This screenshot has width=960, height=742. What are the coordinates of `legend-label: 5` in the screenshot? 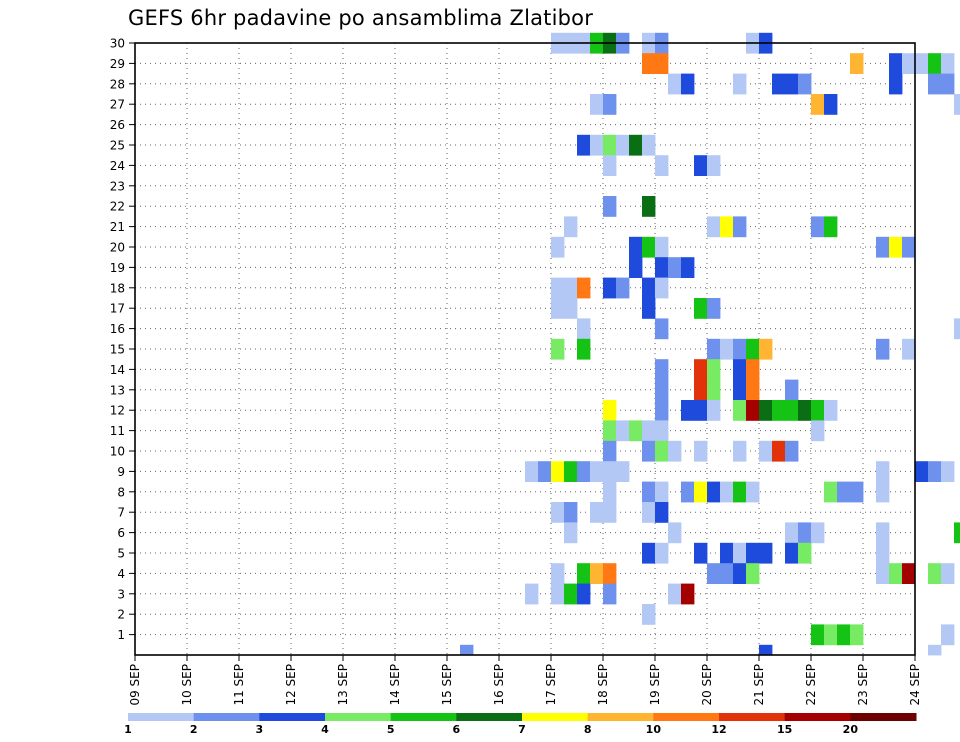 It's located at (391, 729).